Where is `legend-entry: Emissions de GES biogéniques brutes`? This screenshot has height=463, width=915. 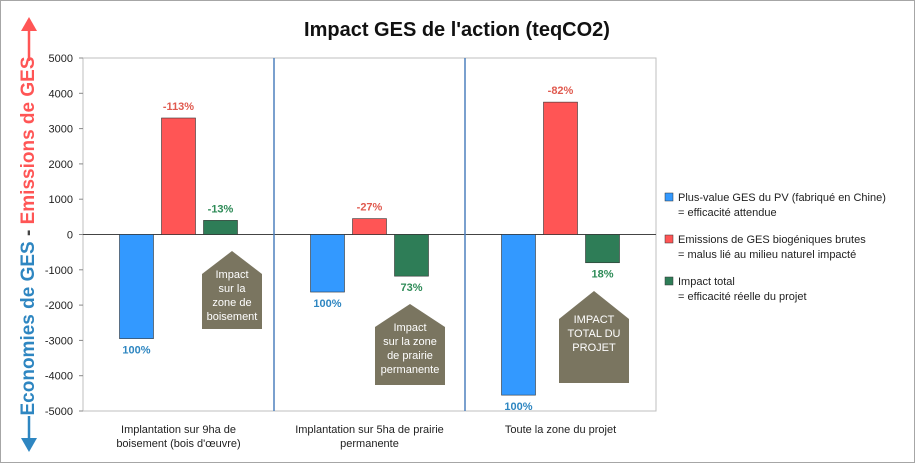
legend-entry: Emissions de GES biogéniques brutes is located at coordinates (772, 240).